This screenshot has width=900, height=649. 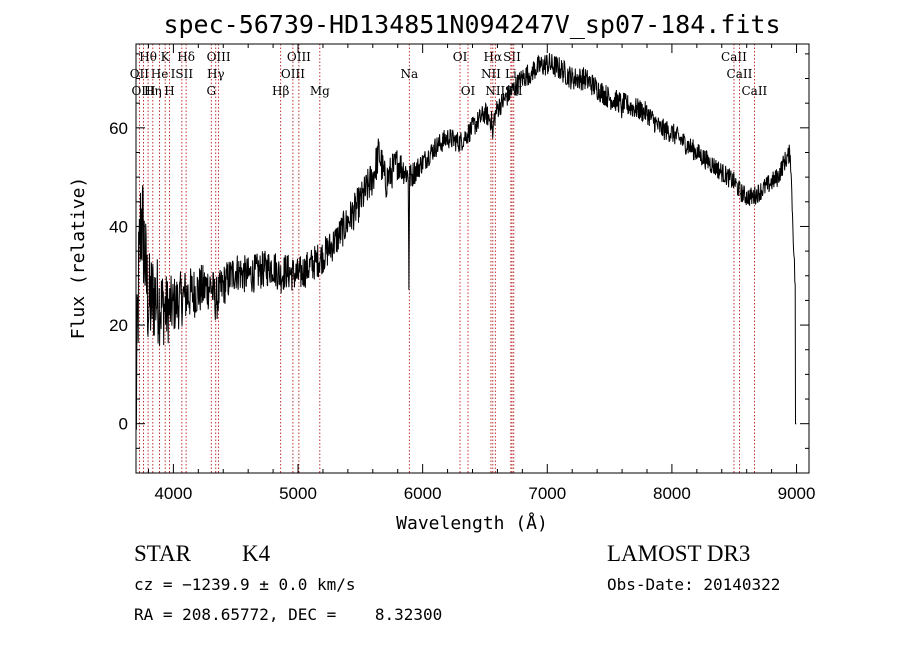 I want to click on spectral-line-label: Hγ, so click(x=216, y=74).